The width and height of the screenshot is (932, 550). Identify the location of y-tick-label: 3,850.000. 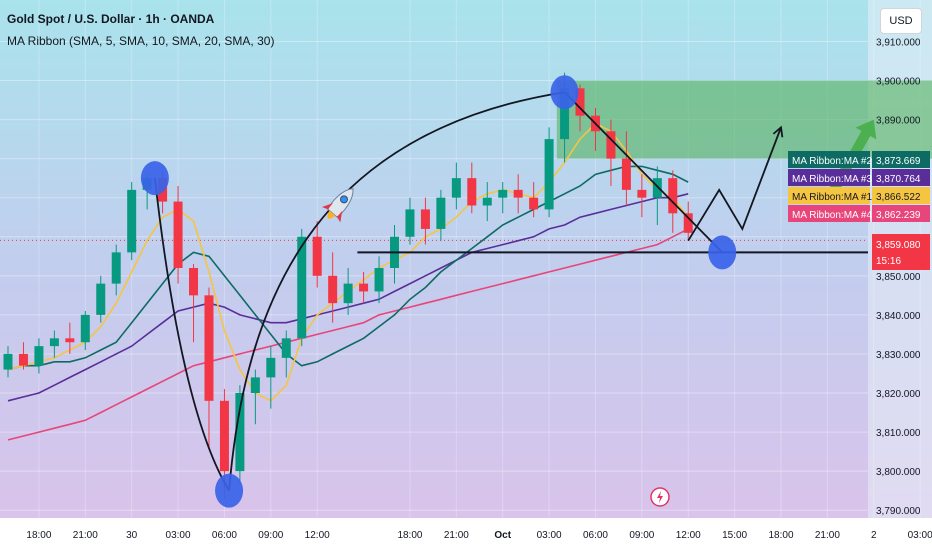
(898, 277).